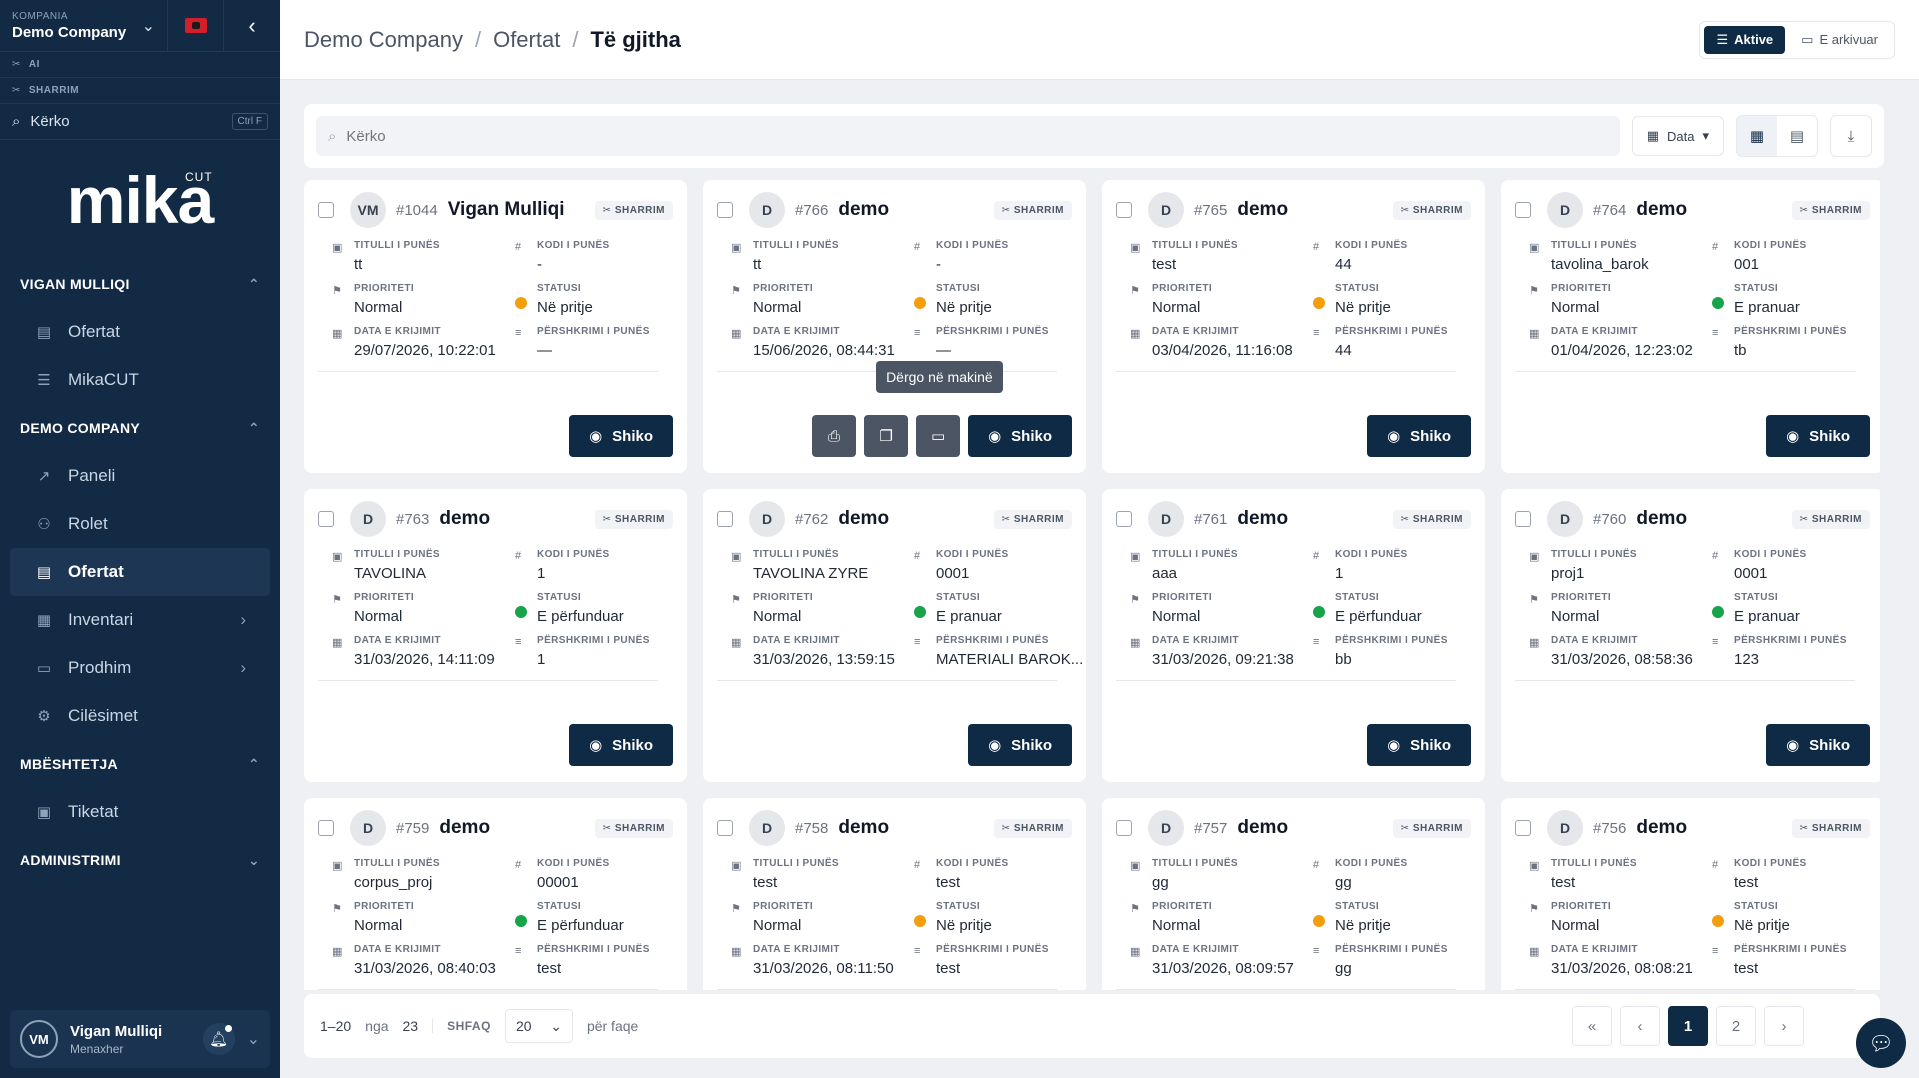 This screenshot has height=1078, width=1919. I want to click on ai-label: AI, so click(34, 64).